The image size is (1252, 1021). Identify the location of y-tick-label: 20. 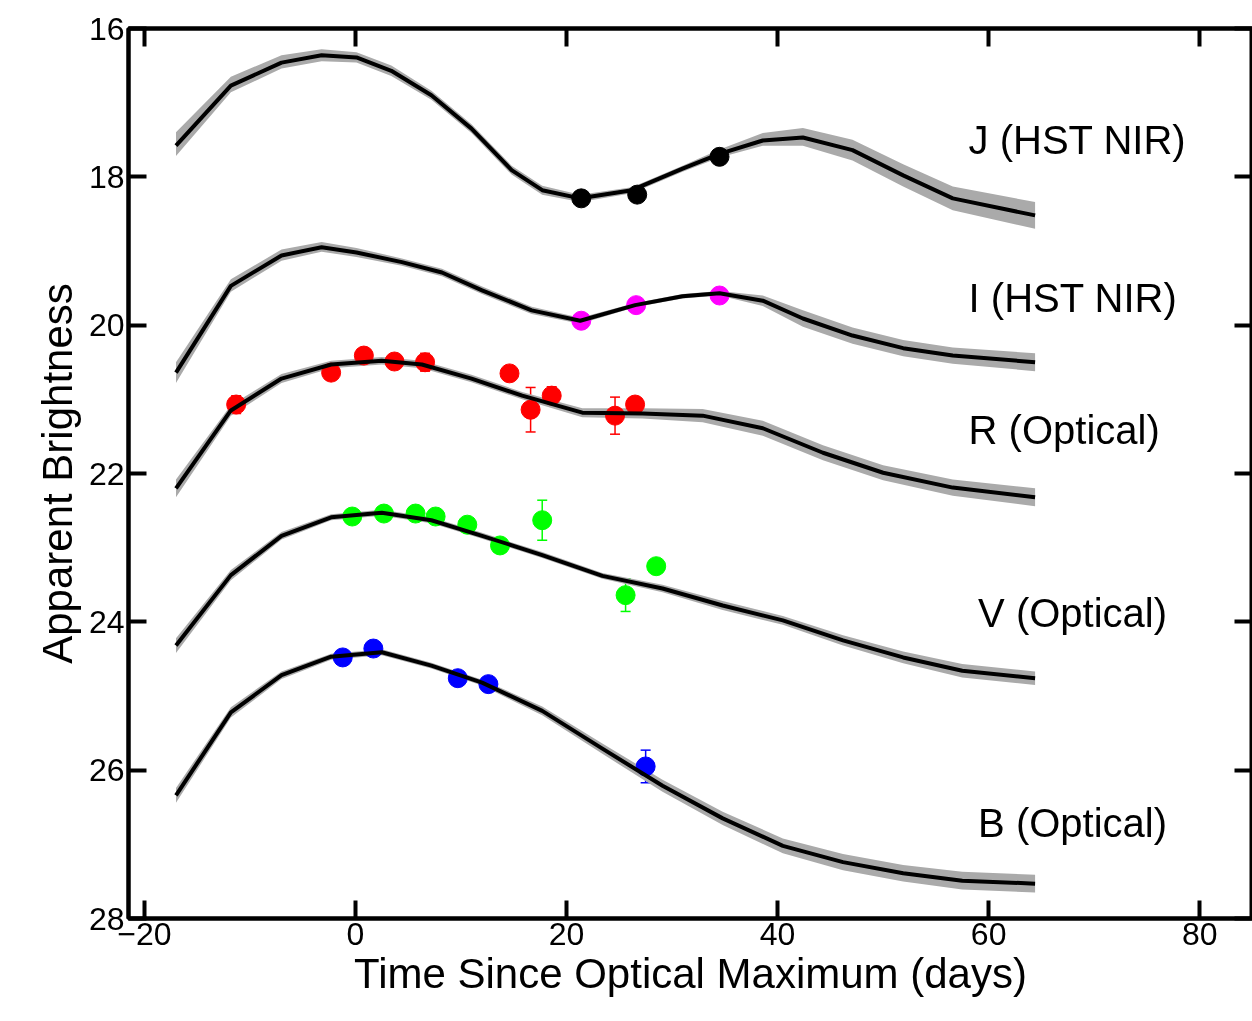
(106, 325).